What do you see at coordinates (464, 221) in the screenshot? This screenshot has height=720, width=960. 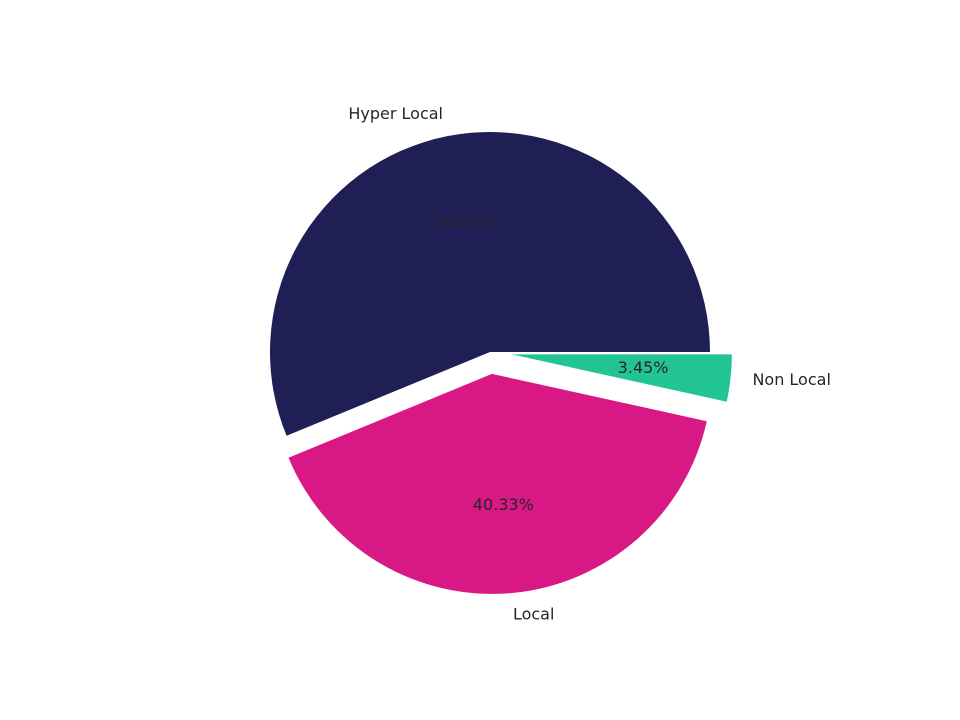 I see `value-label: 56.22%` at bounding box center [464, 221].